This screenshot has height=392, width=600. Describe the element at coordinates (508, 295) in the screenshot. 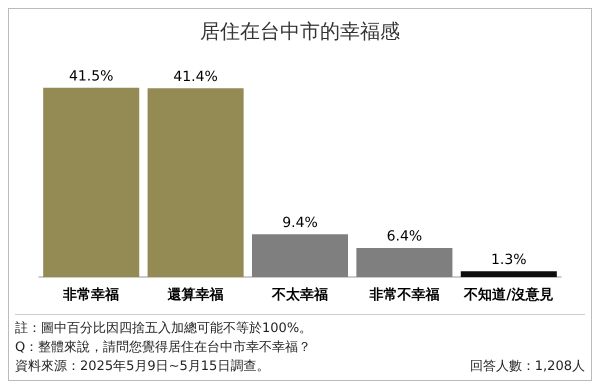

I see `x-tick-label: 不知道/沒意見` at that location.